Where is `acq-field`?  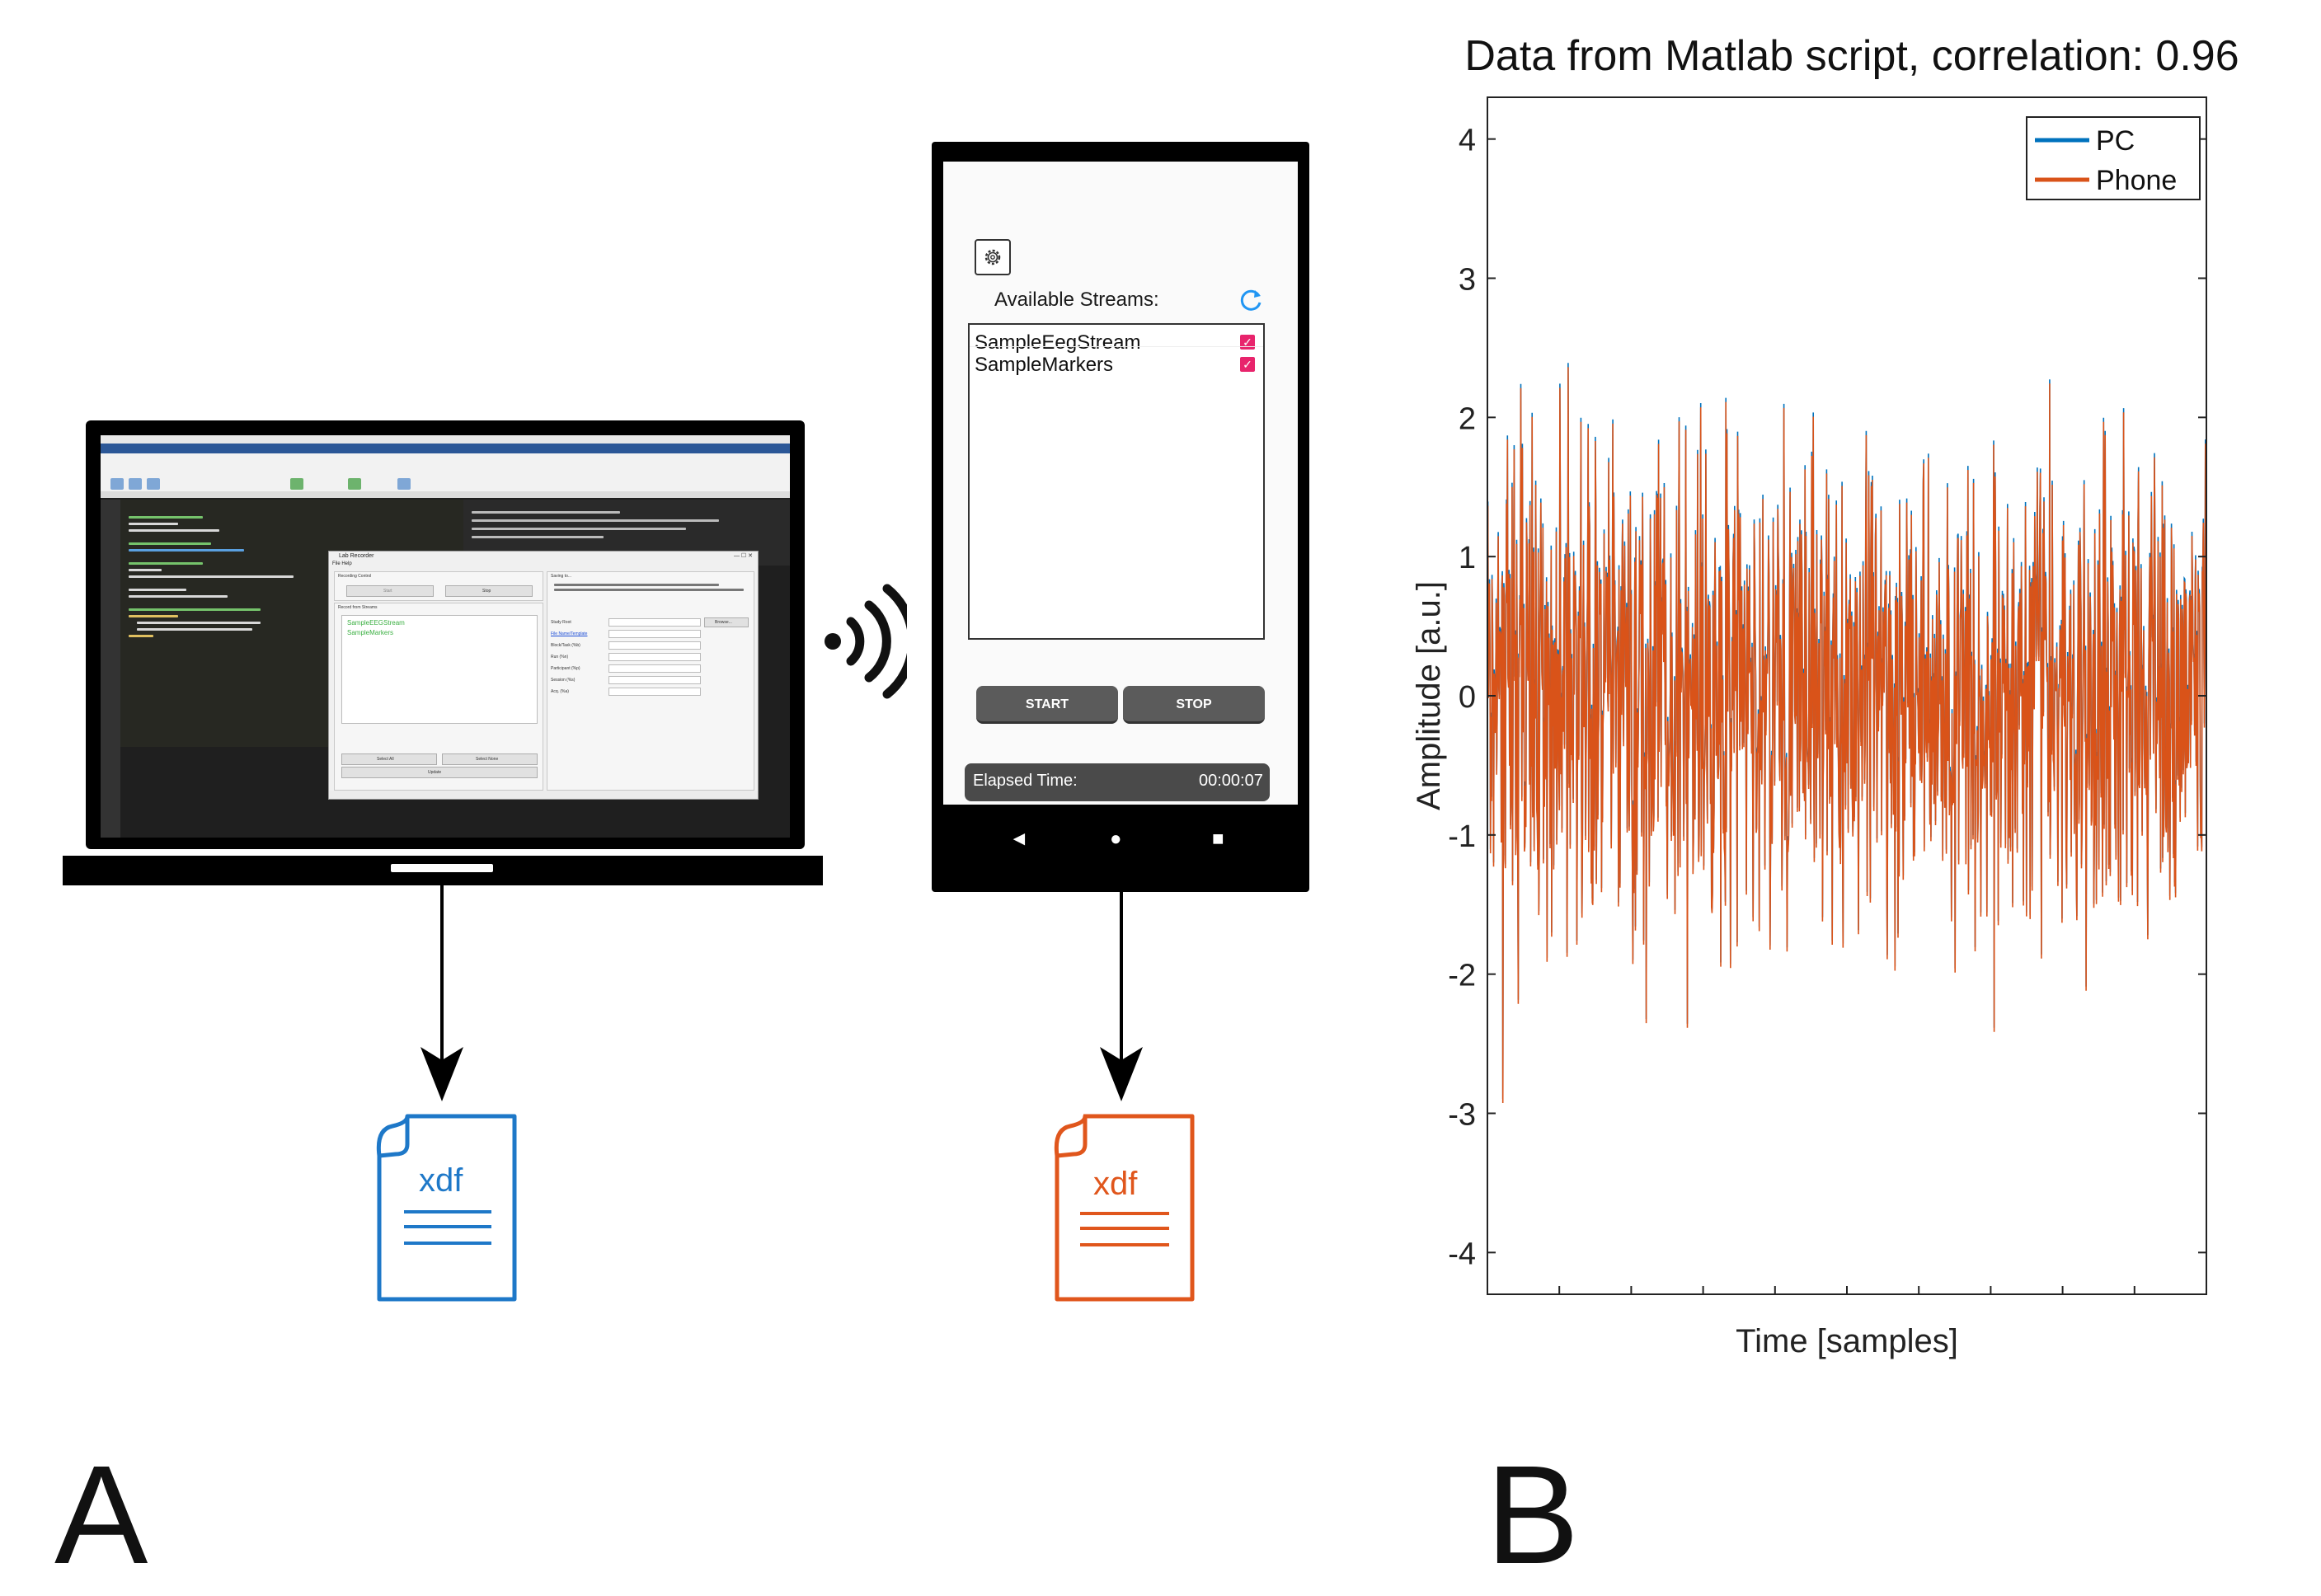
acq-field is located at coordinates (654, 692).